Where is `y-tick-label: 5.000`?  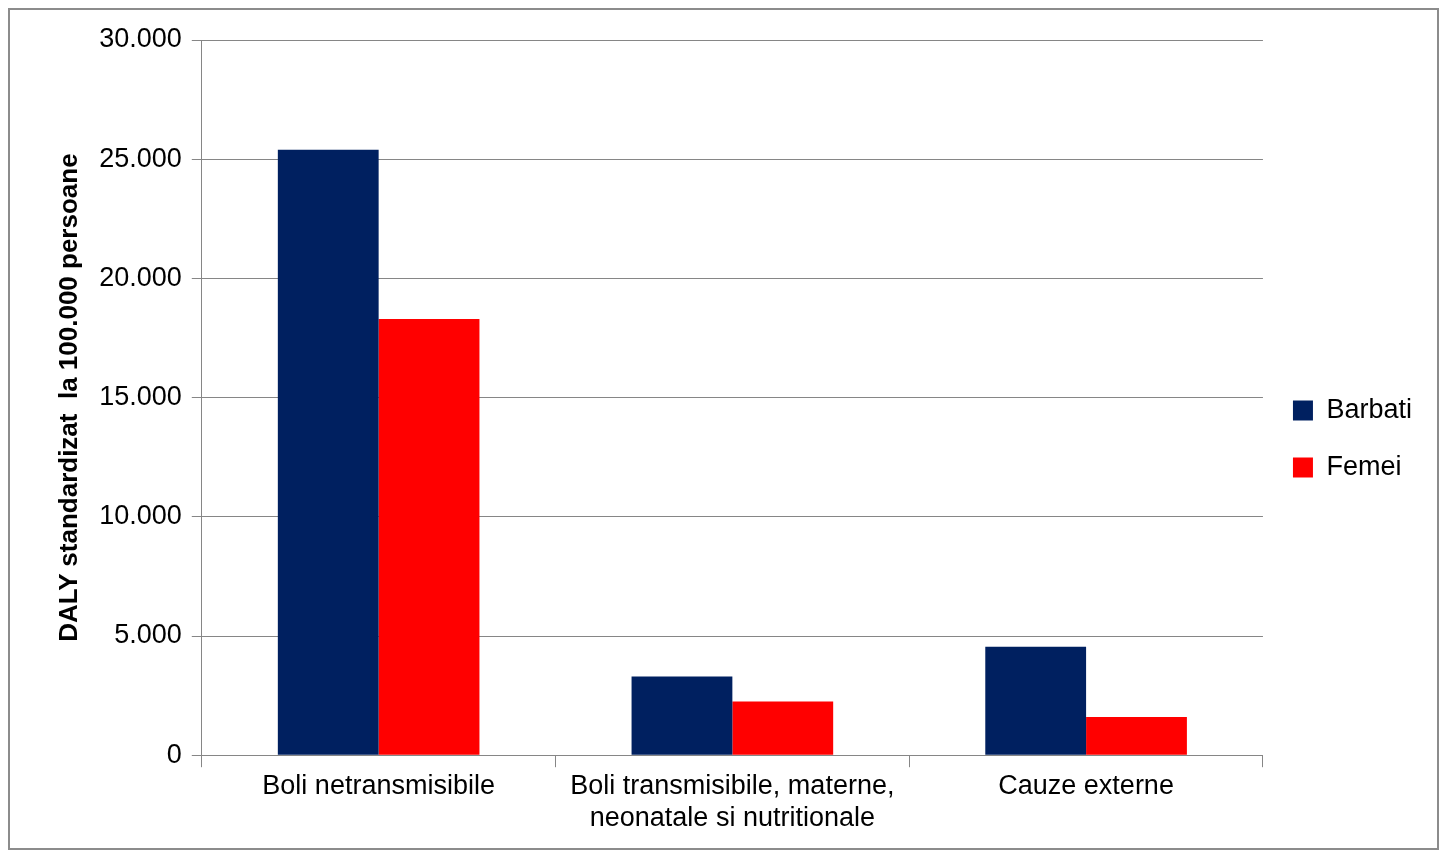 y-tick-label: 5.000 is located at coordinates (148, 634).